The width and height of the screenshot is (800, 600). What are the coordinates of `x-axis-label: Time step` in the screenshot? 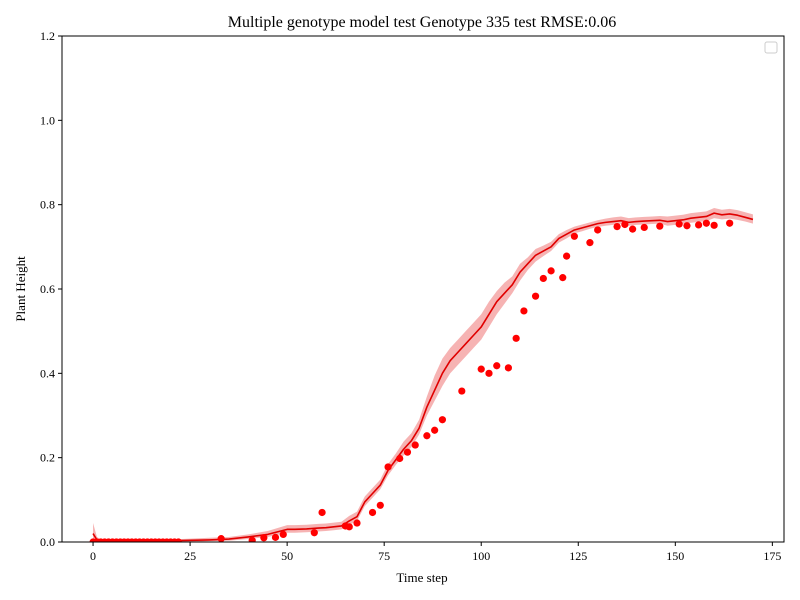 It's located at (421, 577).